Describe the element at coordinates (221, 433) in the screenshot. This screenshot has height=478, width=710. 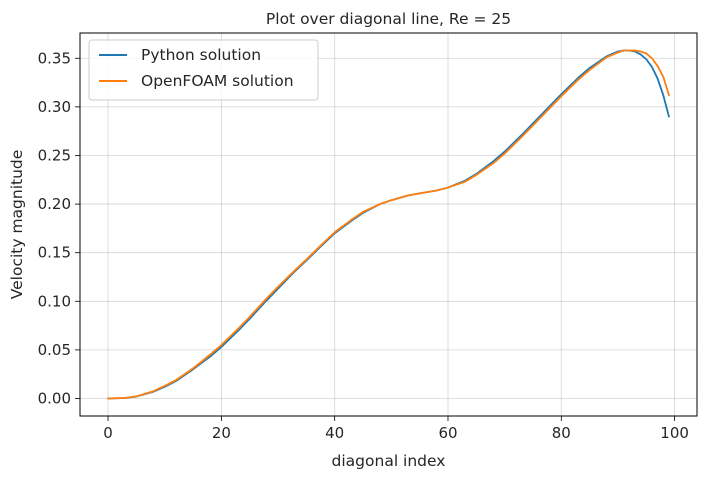
I see `x-tick-label: 20` at that location.